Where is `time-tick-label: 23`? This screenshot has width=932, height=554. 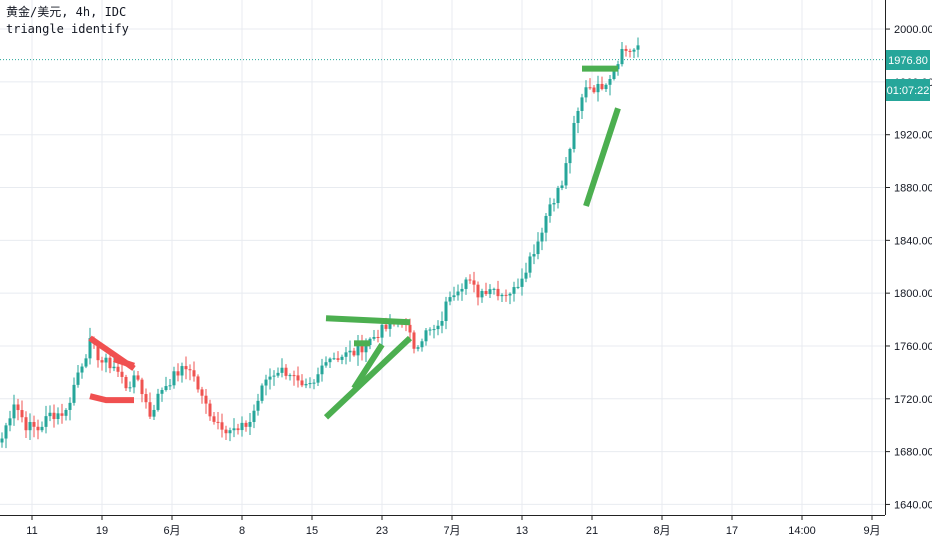 time-tick-label: 23 is located at coordinates (382, 531).